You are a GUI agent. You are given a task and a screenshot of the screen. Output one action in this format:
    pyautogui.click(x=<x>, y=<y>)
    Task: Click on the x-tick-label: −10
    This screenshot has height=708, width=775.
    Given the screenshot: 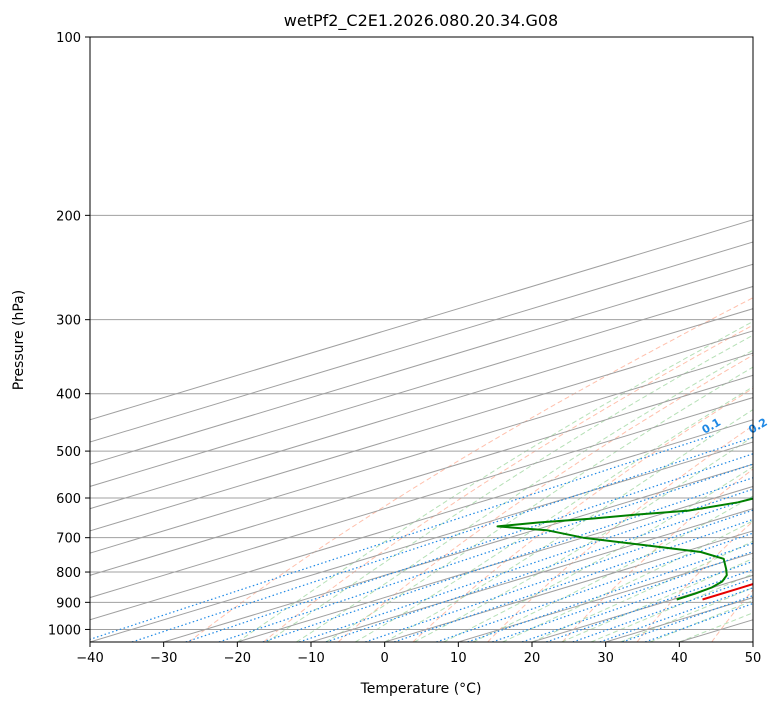 What is the action you would take?
    pyautogui.click(x=310, y=658)
    